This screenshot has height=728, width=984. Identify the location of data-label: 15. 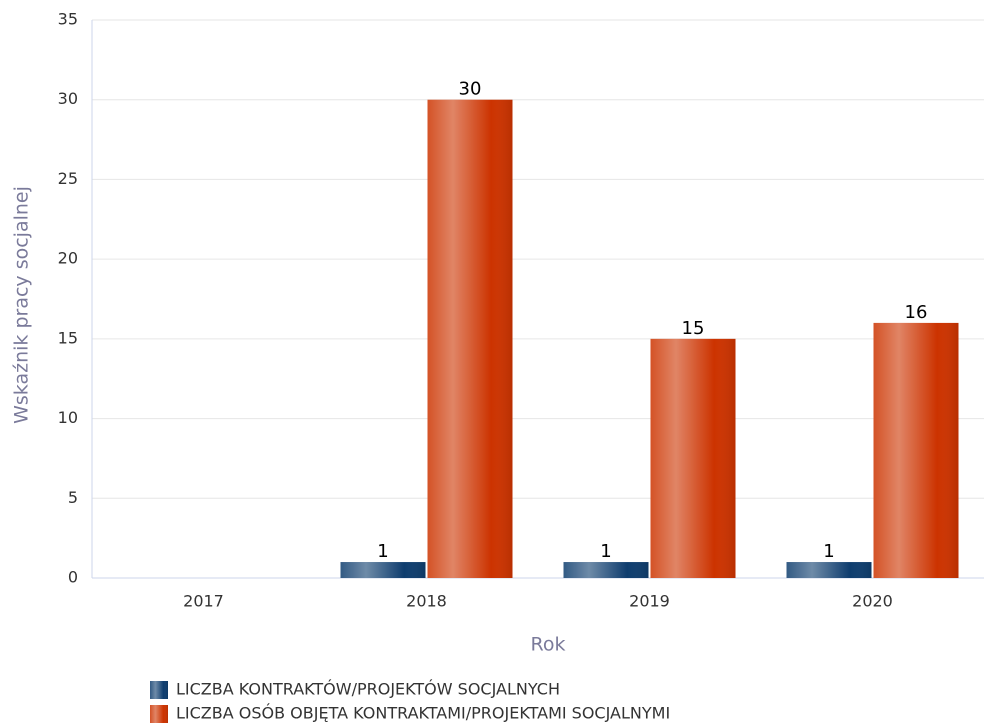
(693, 328).